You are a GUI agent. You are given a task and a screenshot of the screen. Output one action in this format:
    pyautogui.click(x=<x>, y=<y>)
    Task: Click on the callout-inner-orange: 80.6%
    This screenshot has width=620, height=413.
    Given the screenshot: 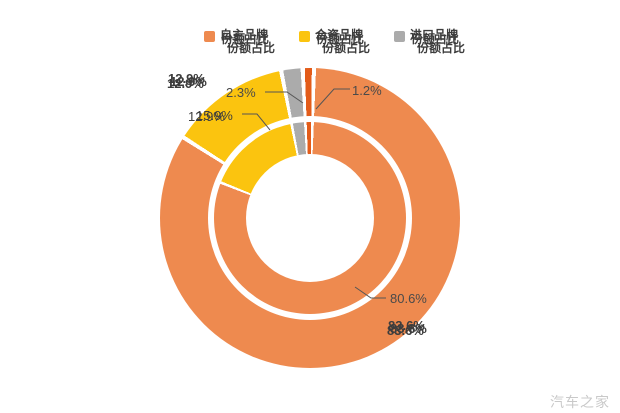 What is the action you would take?
    pyautogui.click(x=408, y=298)
    